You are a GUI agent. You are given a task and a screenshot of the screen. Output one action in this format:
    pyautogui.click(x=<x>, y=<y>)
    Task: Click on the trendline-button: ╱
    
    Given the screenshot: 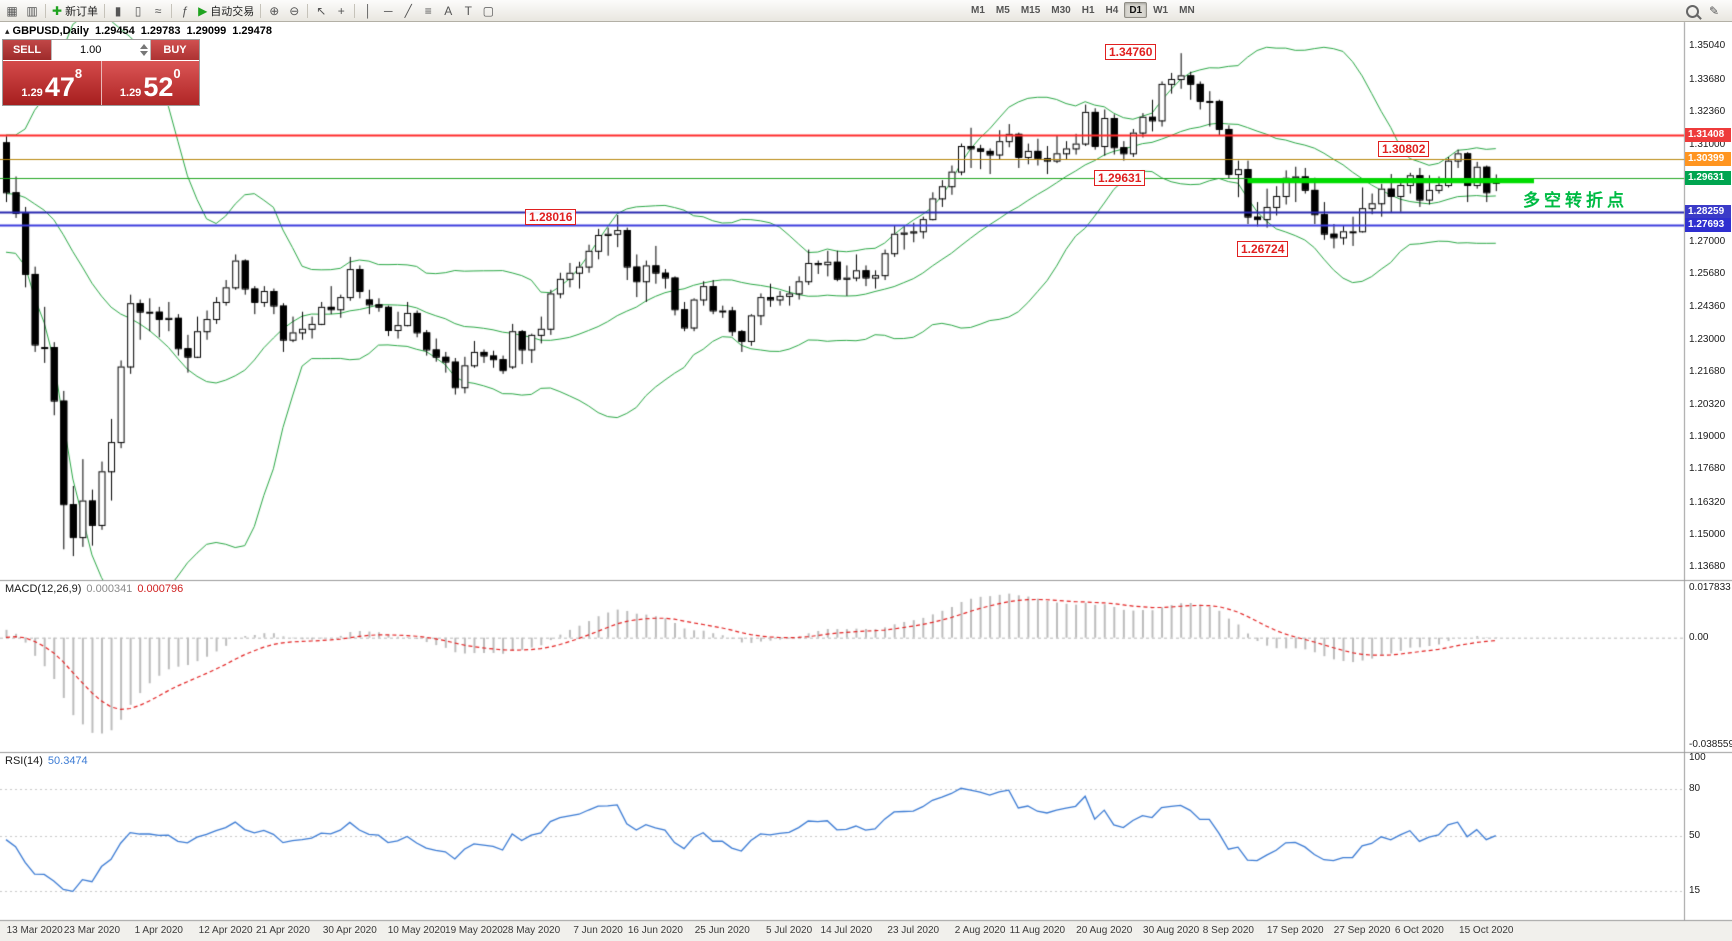 What is the action you would take?
    pyautogui.click(x=408, y=11)
    